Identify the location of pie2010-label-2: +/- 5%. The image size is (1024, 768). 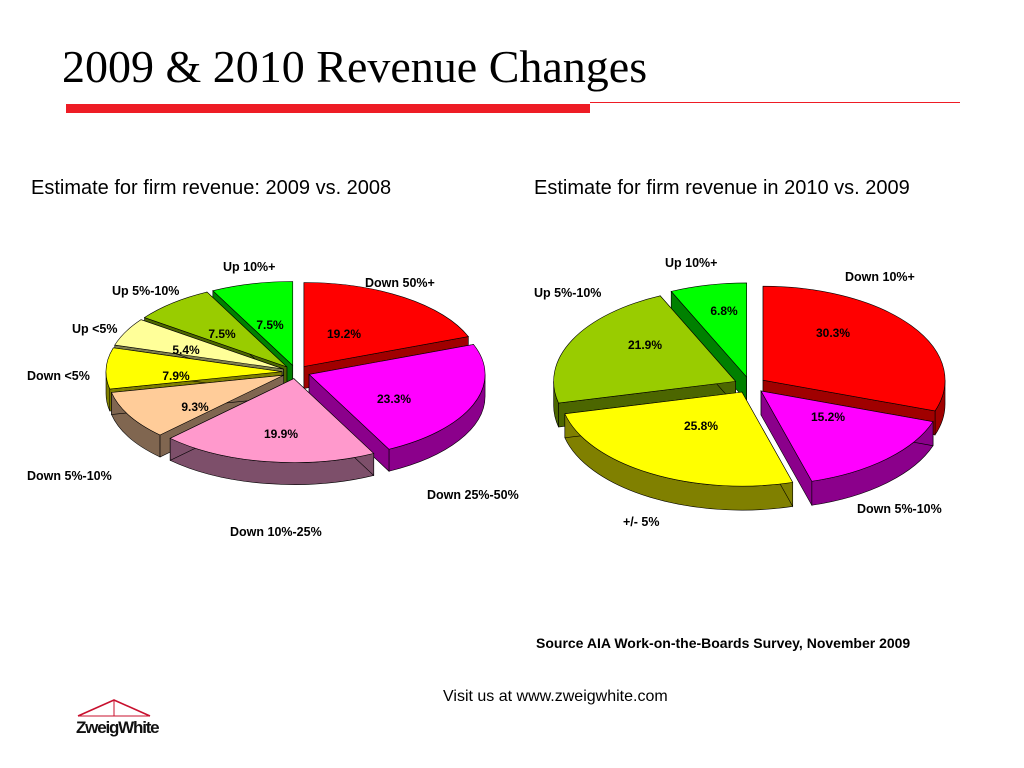
(641, 522).